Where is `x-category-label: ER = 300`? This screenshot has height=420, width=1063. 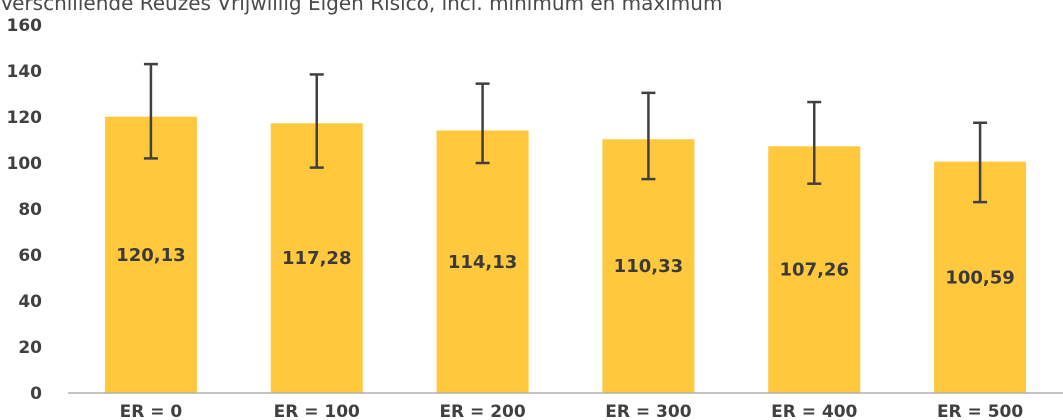 x-category-label: ER = 300 is located at coordinates (648, 411).